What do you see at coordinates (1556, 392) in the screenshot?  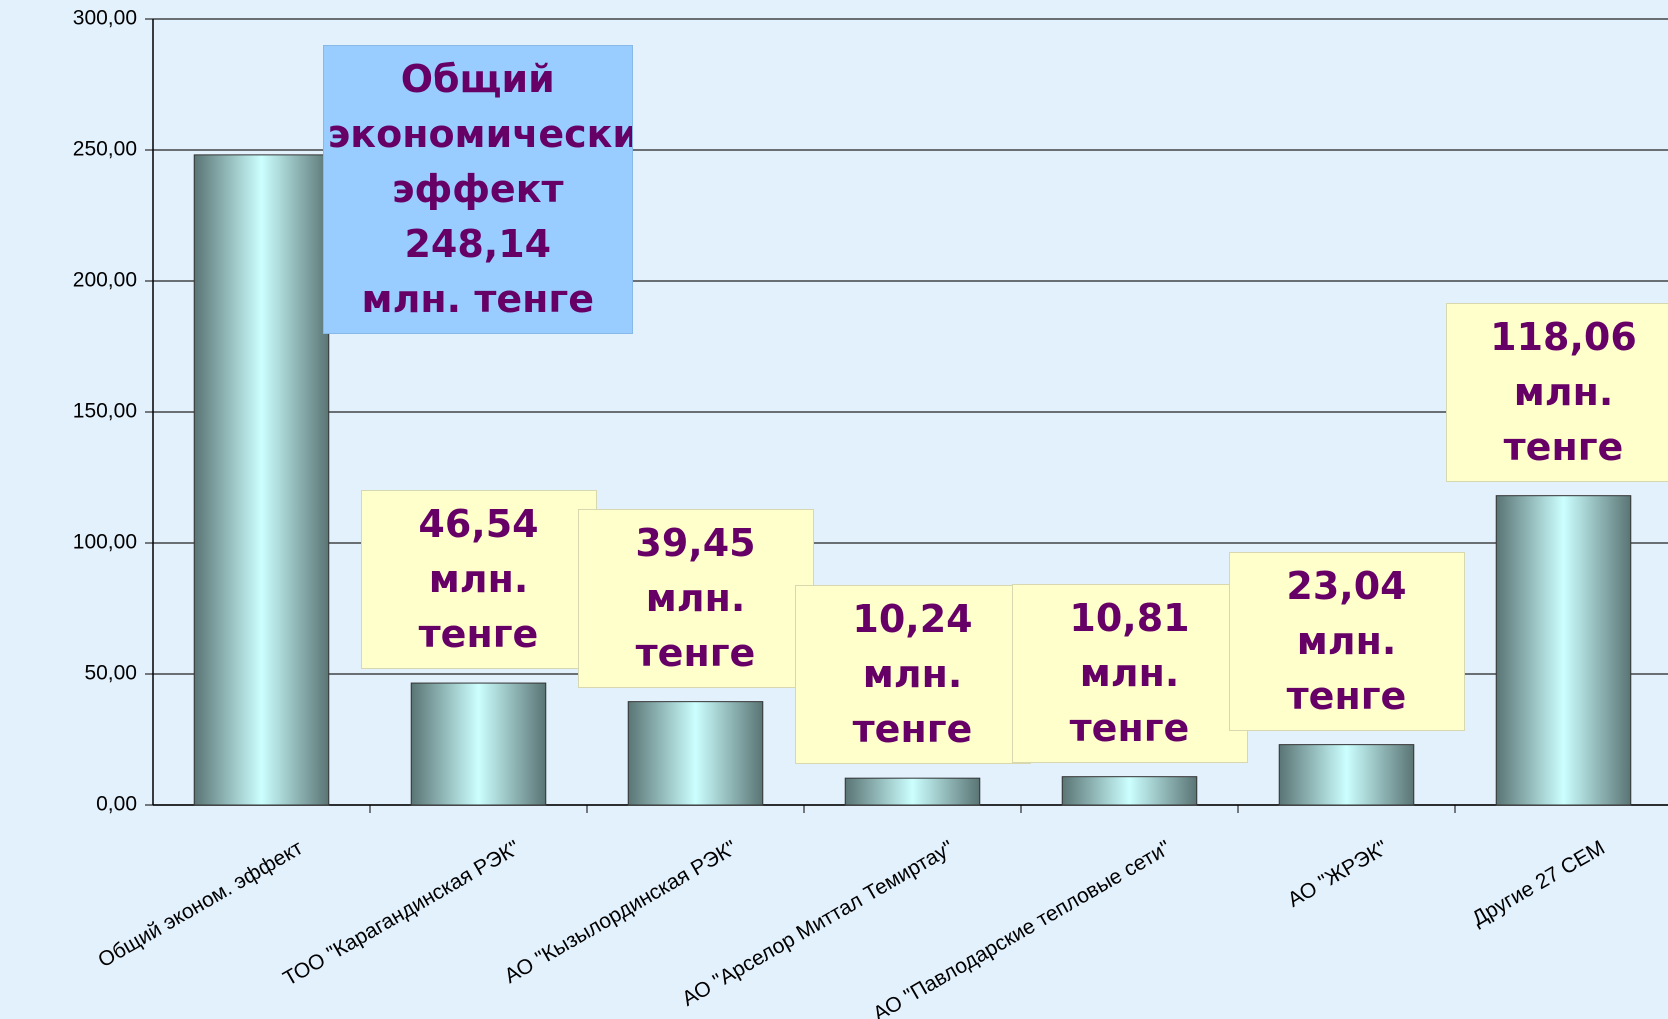 I see `value-label: 118,06 млн. тенге` at bounding box center [1556, 392].